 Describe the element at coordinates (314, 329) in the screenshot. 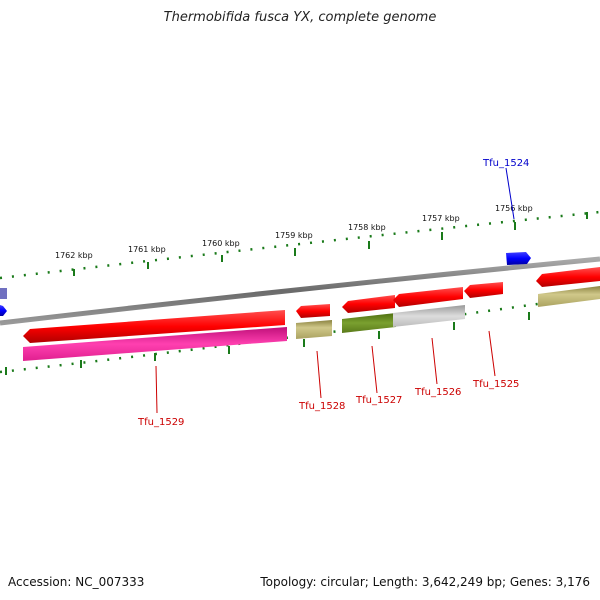

I see `feature-tfu-1528-gene` at that location.